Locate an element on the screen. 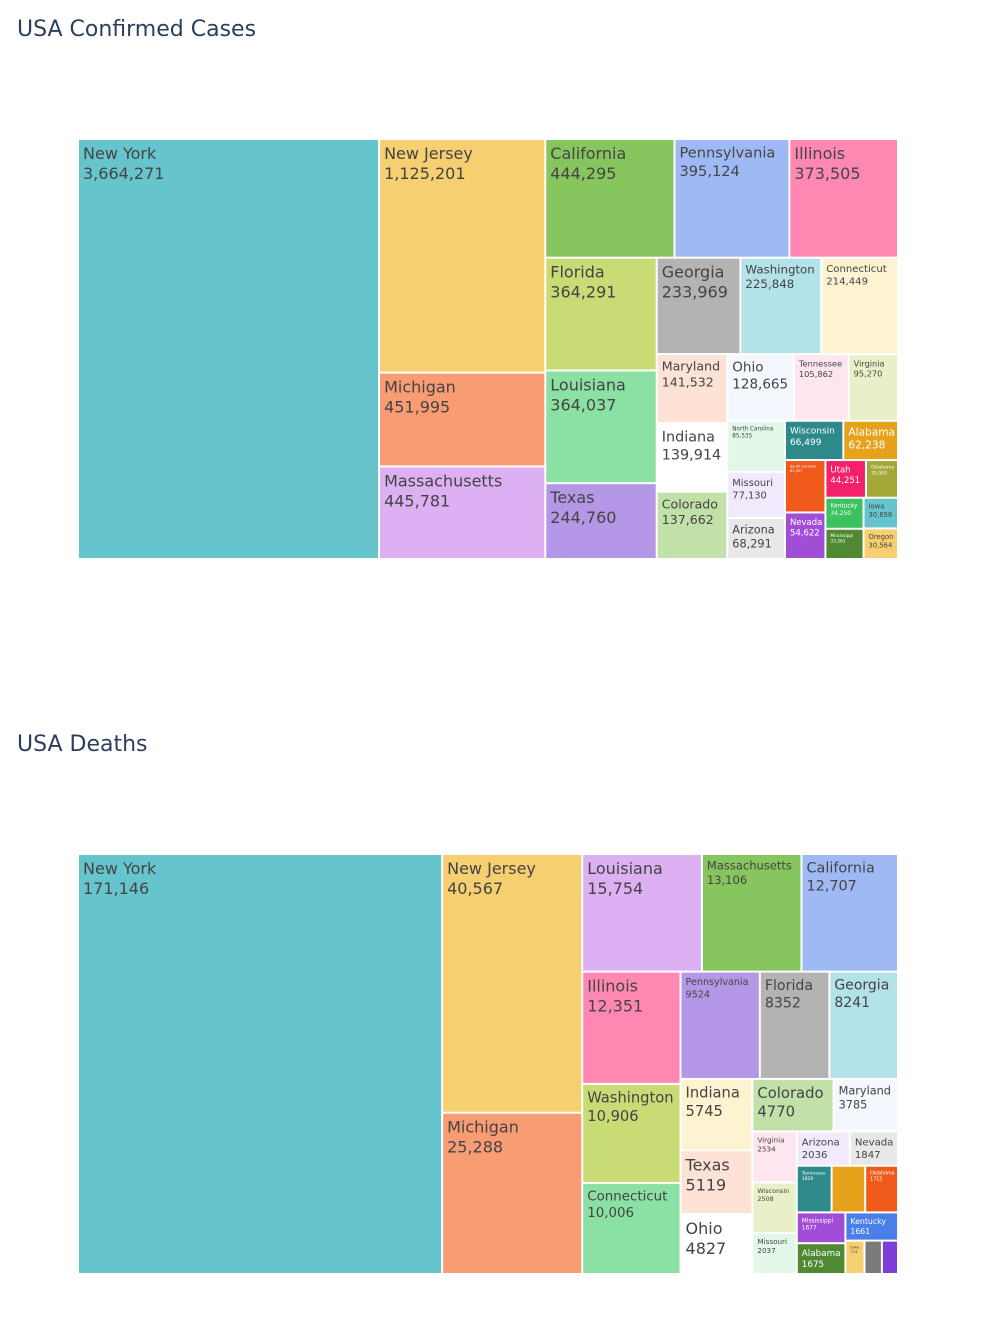  tile-value-indiana: 139,914 is located at coordinates (692, 456).